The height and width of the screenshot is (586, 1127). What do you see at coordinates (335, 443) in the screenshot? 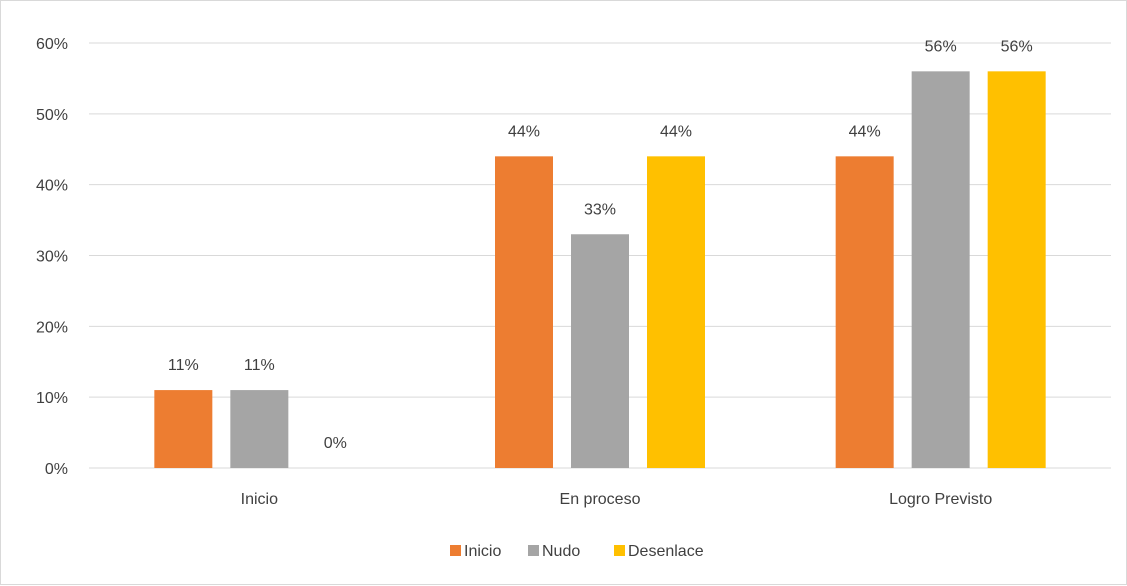
I see `data-label: 0%` at bounding box center [335, 443].